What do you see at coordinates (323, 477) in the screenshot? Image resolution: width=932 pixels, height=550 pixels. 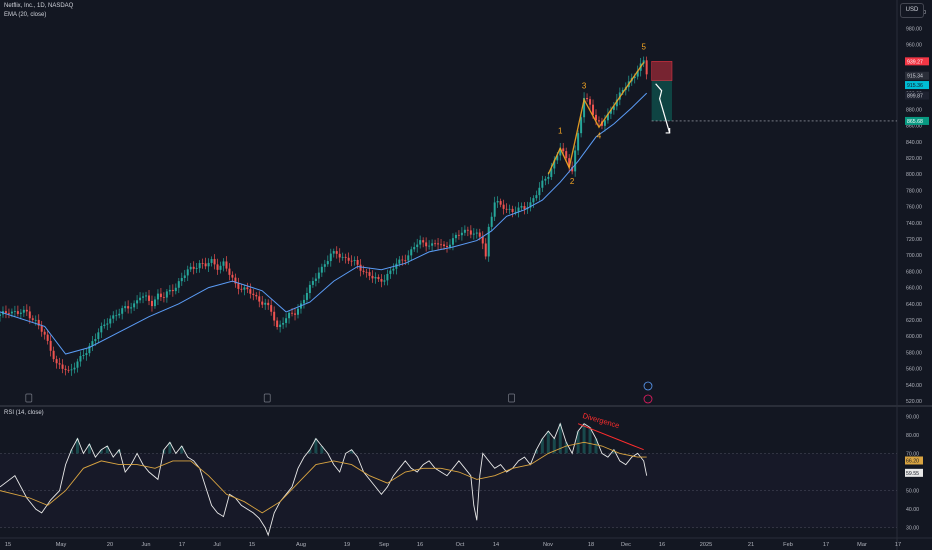 I see `rsi-ma-line` at bounding box center [323, 477].